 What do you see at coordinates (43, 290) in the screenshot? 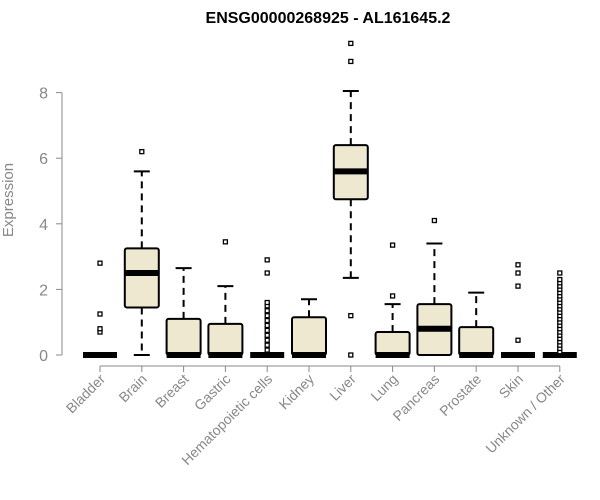
I see `y-tick-label: 2` at bounding box center [43, 290].